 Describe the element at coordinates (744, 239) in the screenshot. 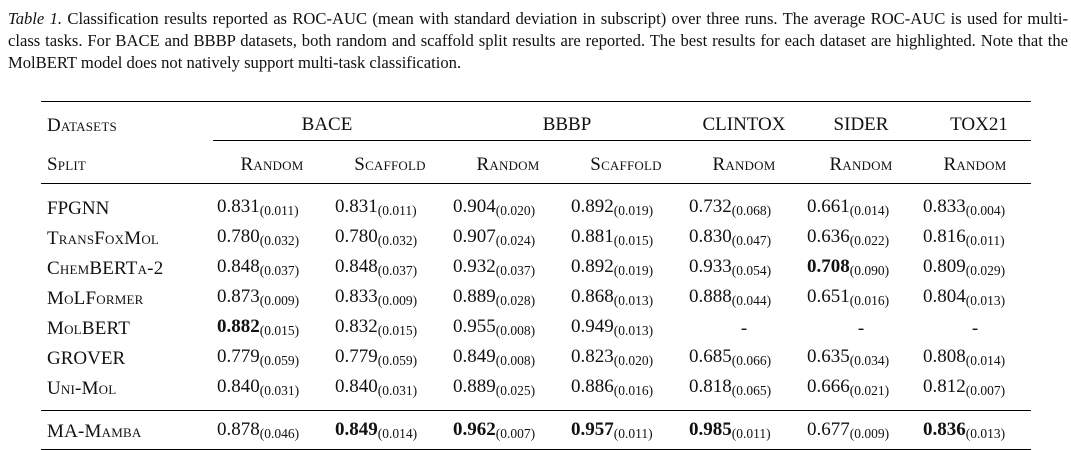

I see `result-cell: 0.830(0.047)` at that location.